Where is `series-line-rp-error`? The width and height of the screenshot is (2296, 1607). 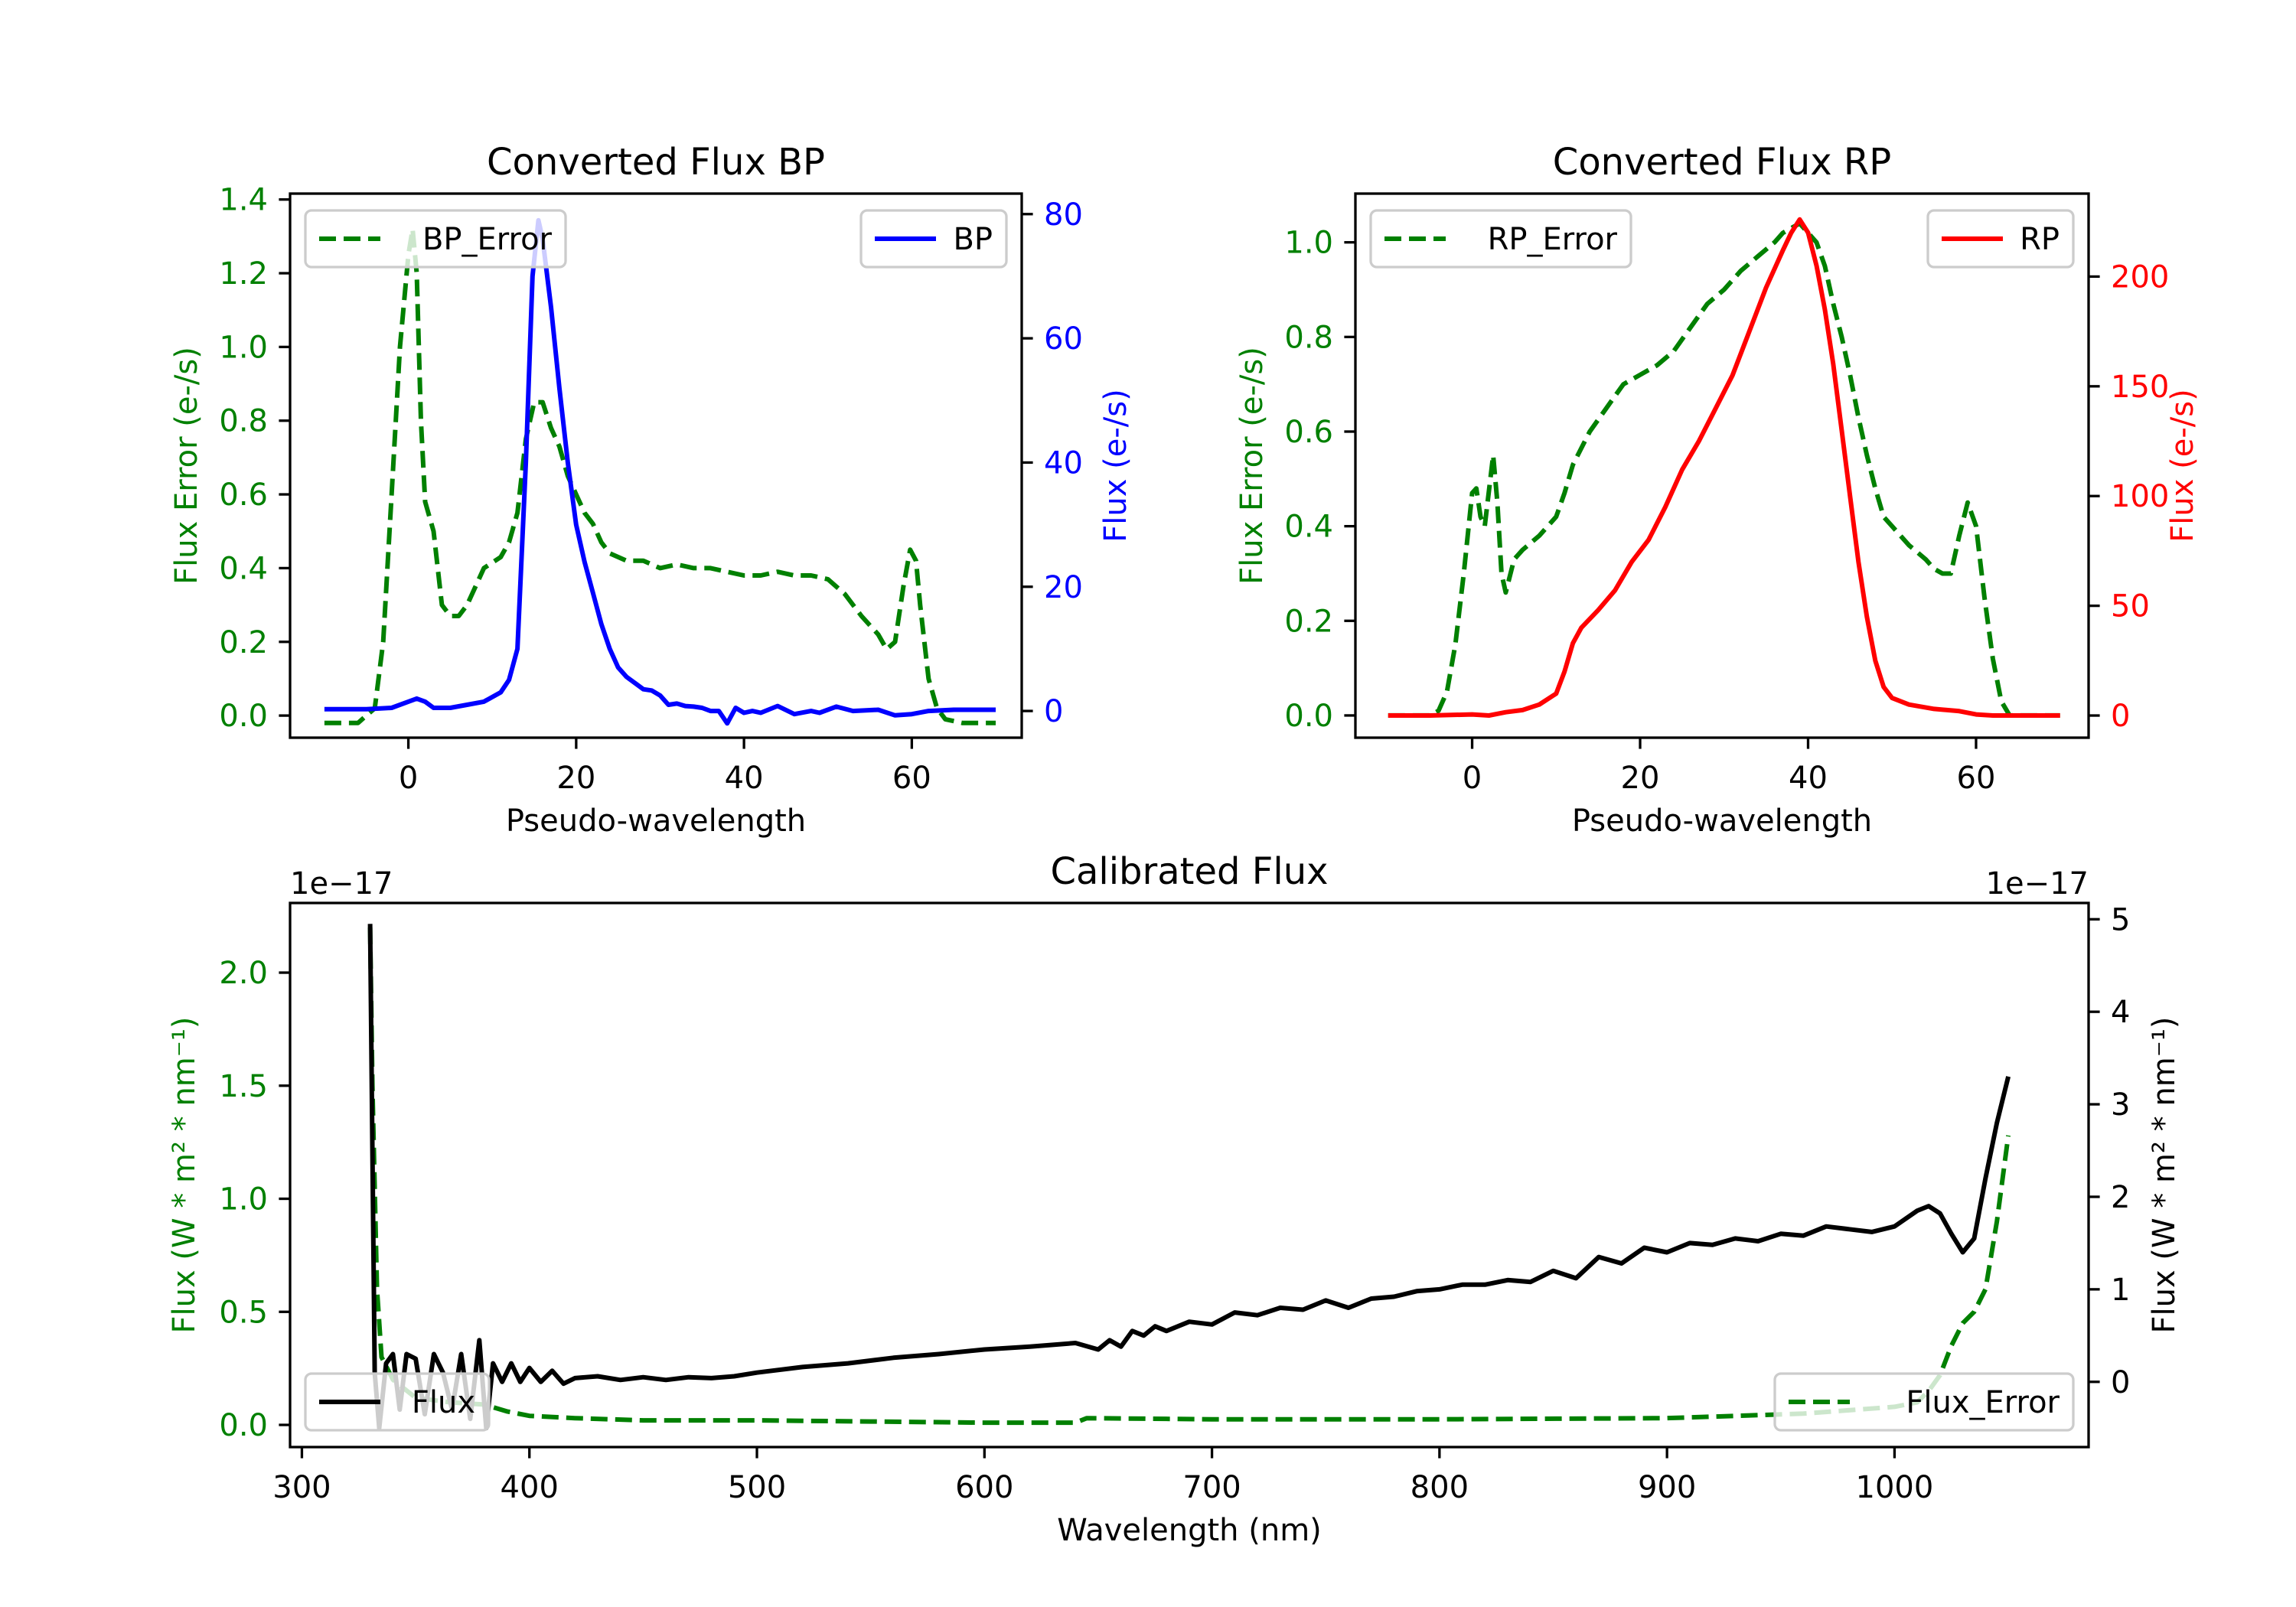 series-line-rp-error is located at coordinates (1724, 469).